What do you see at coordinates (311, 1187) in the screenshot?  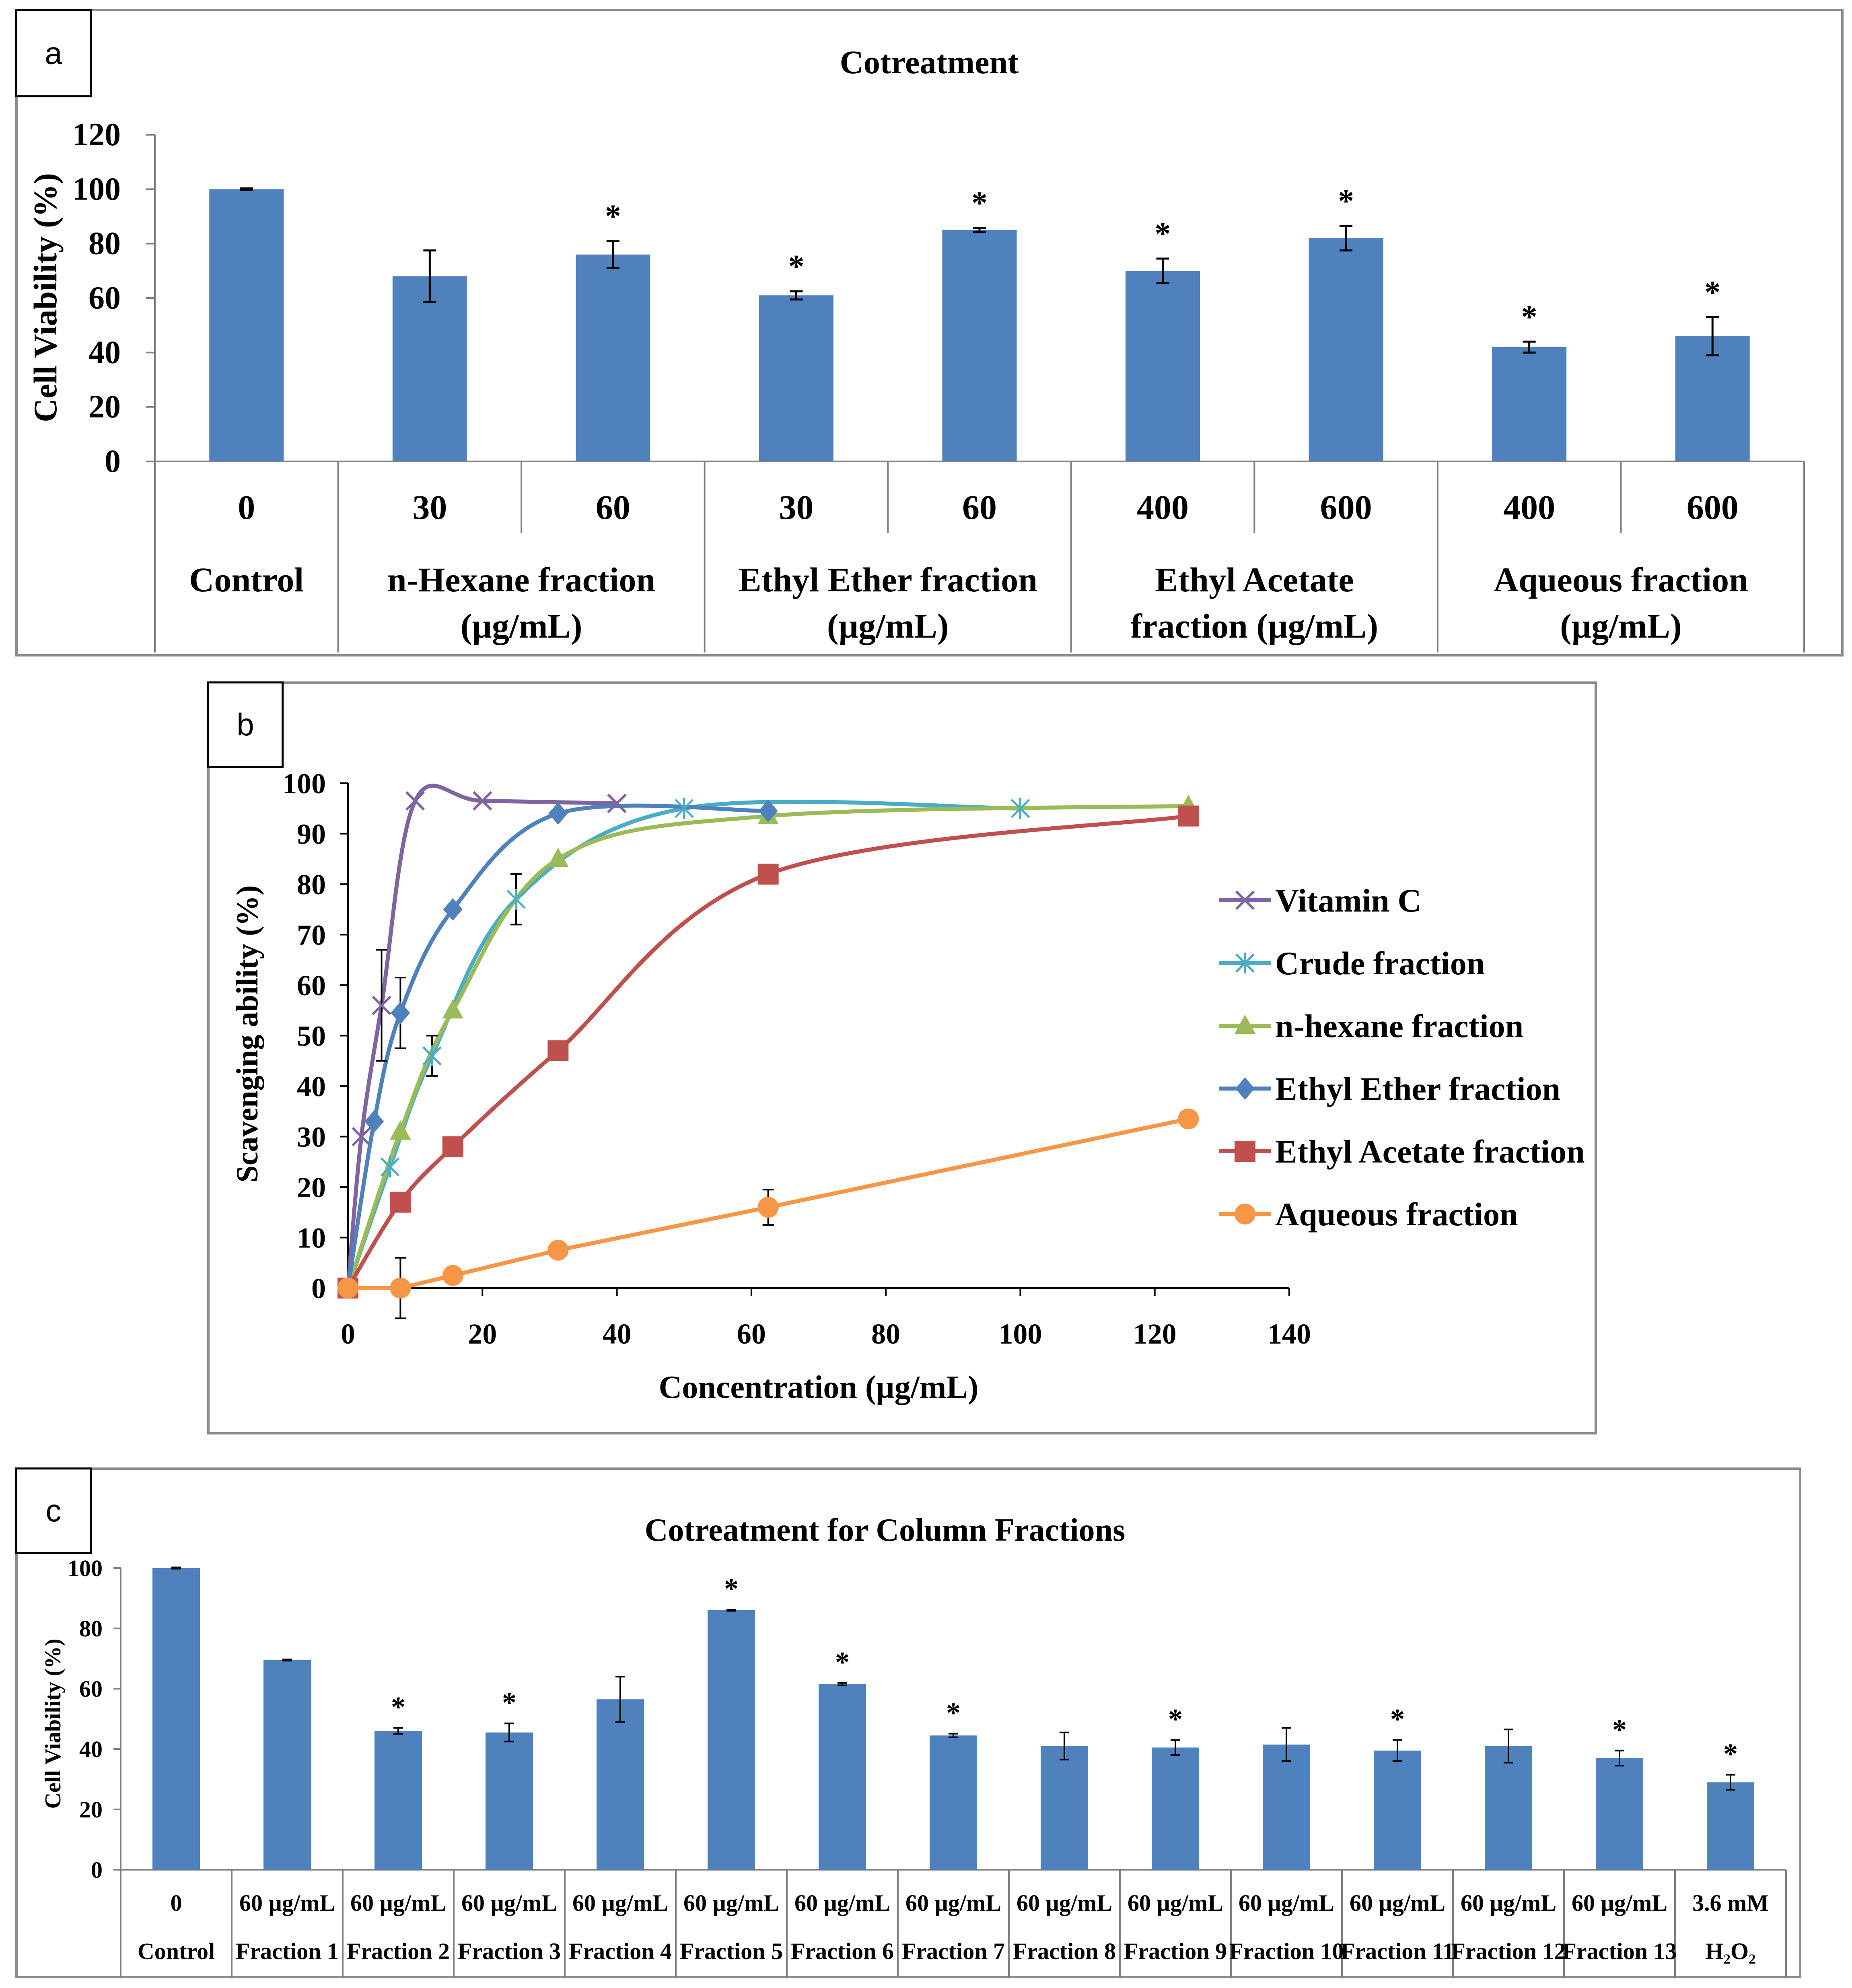 I see `chart-b-y-tick-label: 20` at bounding box center [311, 1187].